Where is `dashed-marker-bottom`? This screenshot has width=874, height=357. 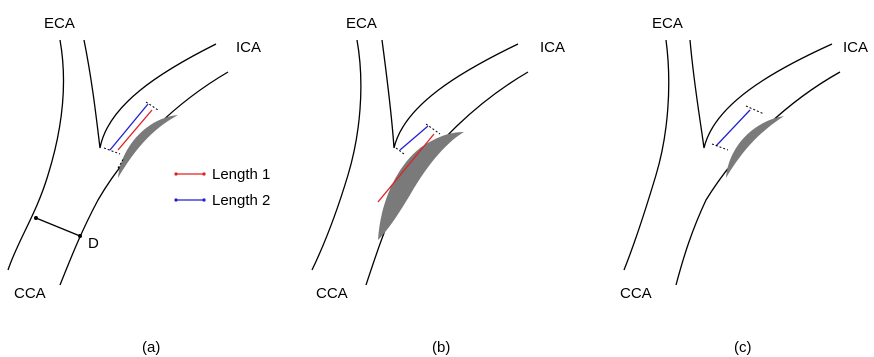
dashed-marker-bottom is located at coordinates (121, 163).